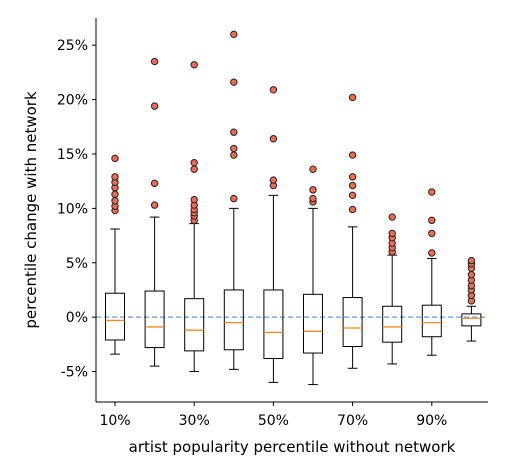 The height and width of the screenshot is (471, 518). Describe the element at coordinates (77, 264) in the screenshot. I see `y-tick-label: 5%` at that location.